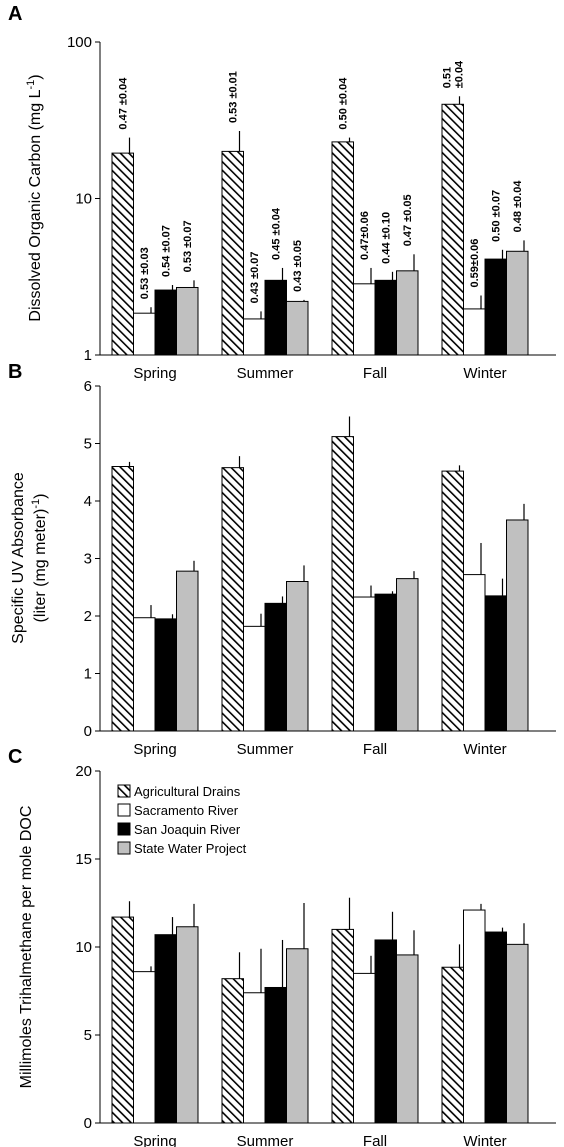  I want to click on y-axis-label: (liter (mg meter)-1), so click(39, 558).